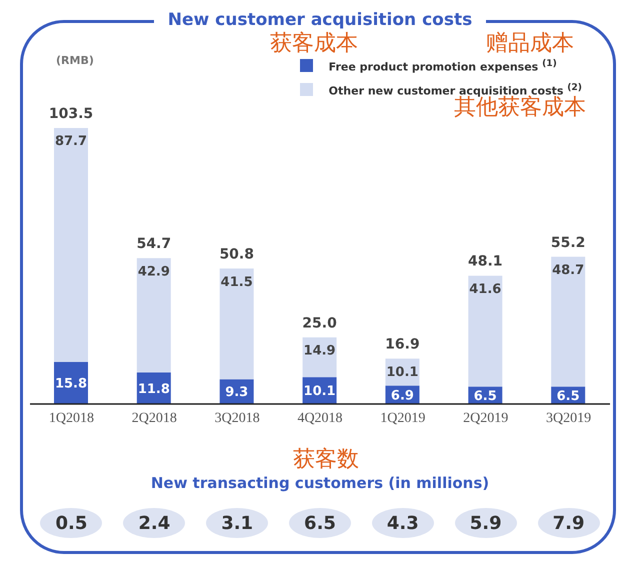 This screenshot has width=640, height=577. Describe the element at coordinates (154, 244) in the screenshot. I see `total-label: 54.7` at that location.